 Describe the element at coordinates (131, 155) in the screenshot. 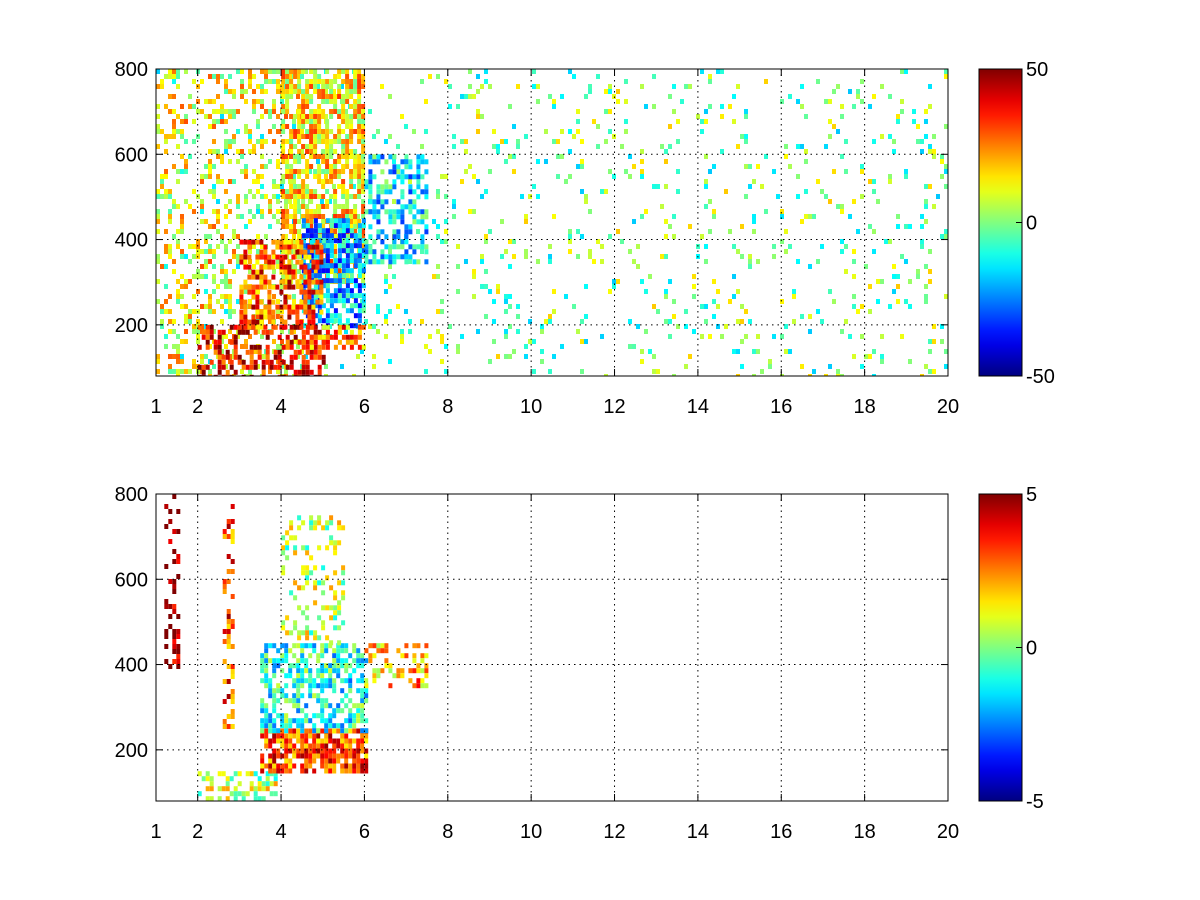

I see `y-tick-label: 600` at that location.